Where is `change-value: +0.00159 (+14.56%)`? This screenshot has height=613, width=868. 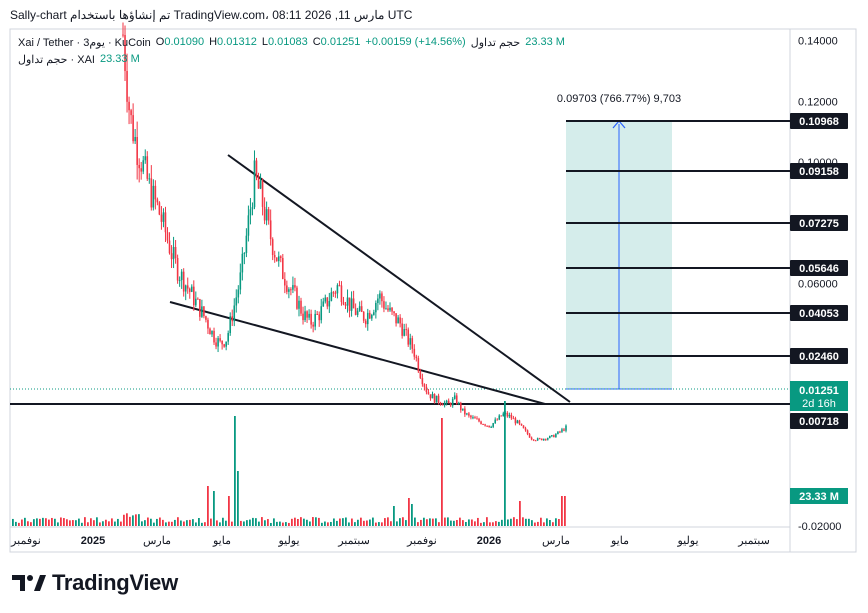
change-value: +0.00159 (+14.56%) is located at coordinates (415, 42).